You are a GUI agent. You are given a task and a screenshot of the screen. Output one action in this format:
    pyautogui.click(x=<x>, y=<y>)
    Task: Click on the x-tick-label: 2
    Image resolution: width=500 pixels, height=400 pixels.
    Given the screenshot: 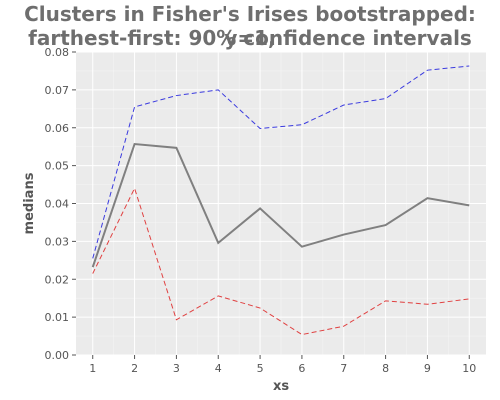 What is the action you would take?
    pyautogui.click(x=134, y=368)
    